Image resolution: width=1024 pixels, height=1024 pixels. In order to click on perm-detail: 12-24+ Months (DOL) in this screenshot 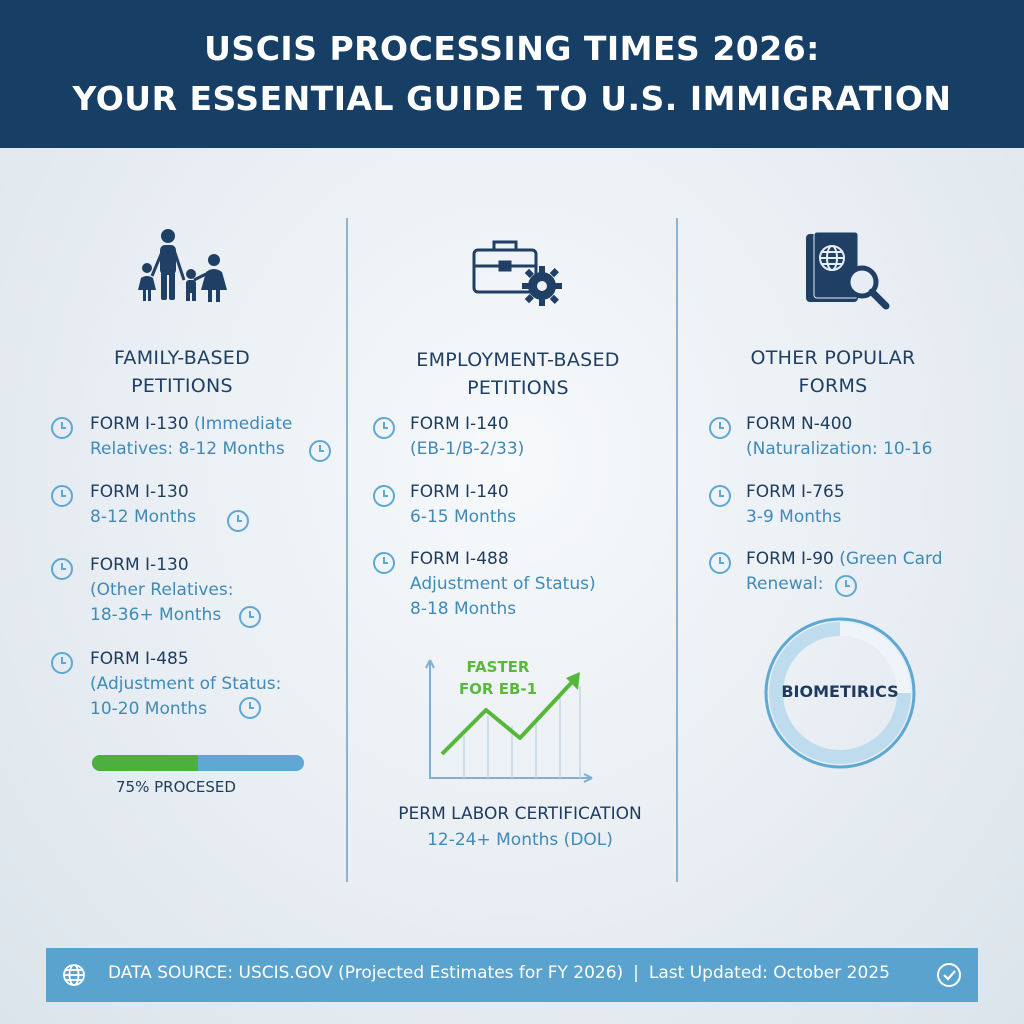, I will do `click(520, 840)`.